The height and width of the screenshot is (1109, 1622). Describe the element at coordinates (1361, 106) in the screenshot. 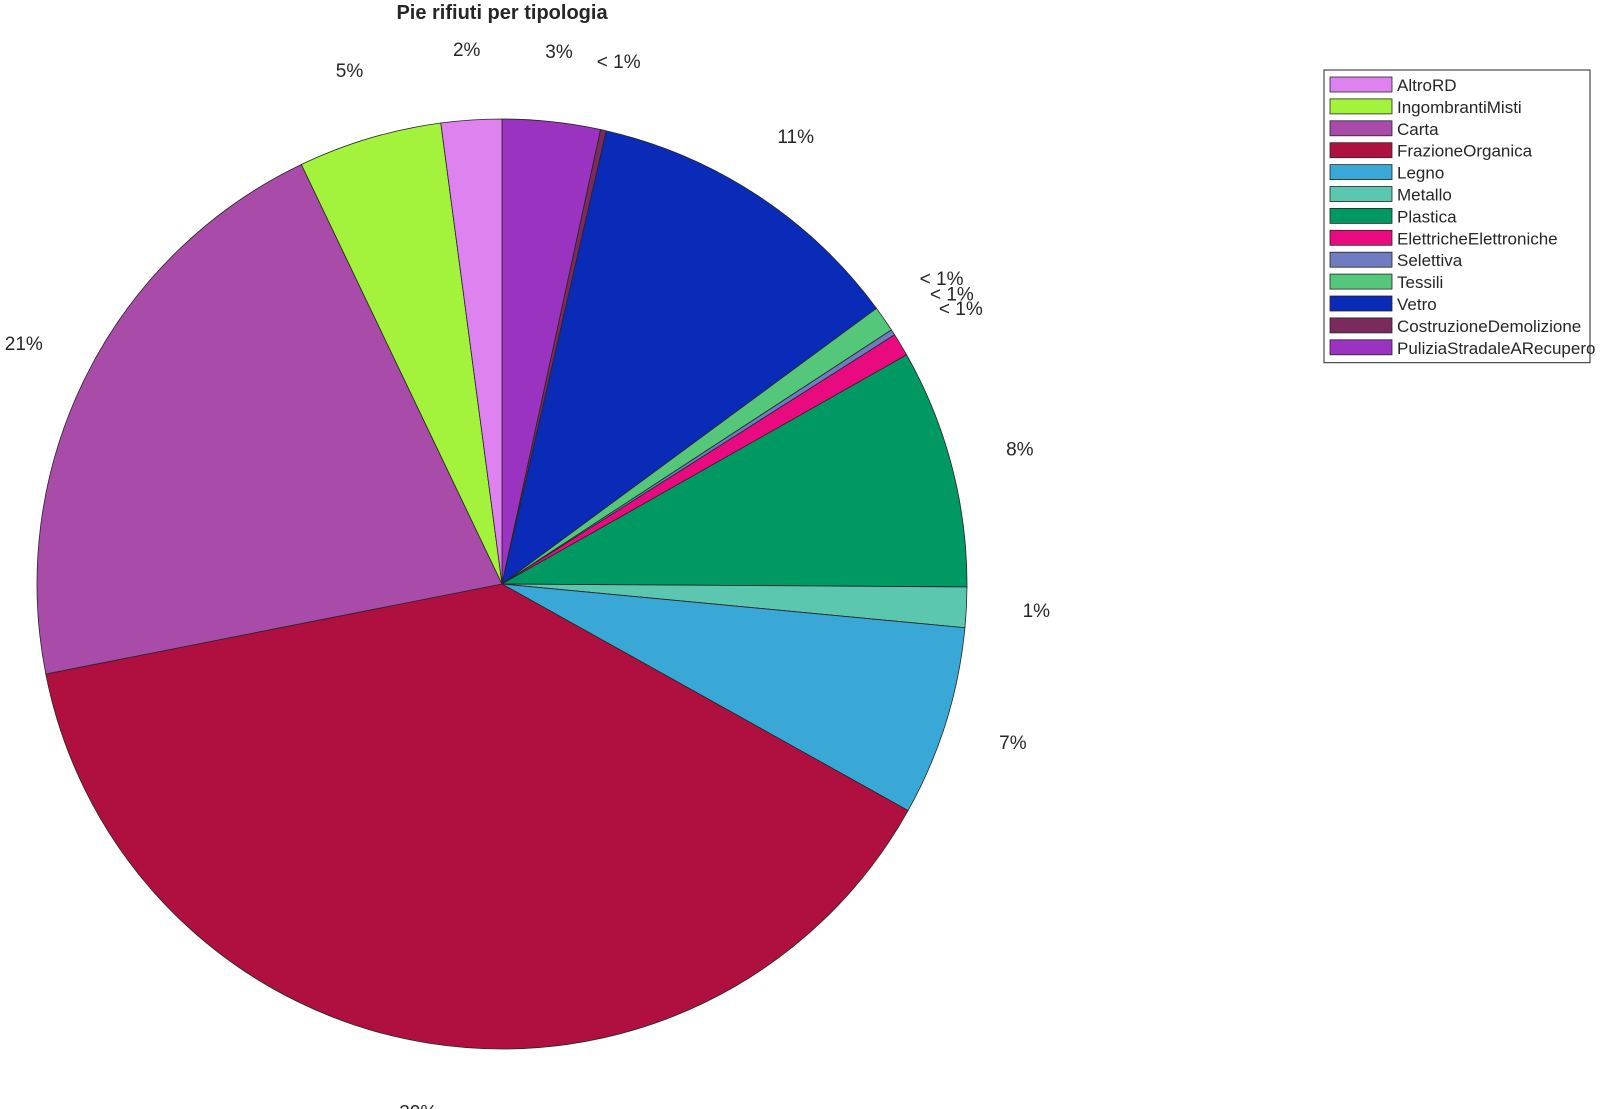

I see `legend-swatch-ingombranti-misti` at that location.